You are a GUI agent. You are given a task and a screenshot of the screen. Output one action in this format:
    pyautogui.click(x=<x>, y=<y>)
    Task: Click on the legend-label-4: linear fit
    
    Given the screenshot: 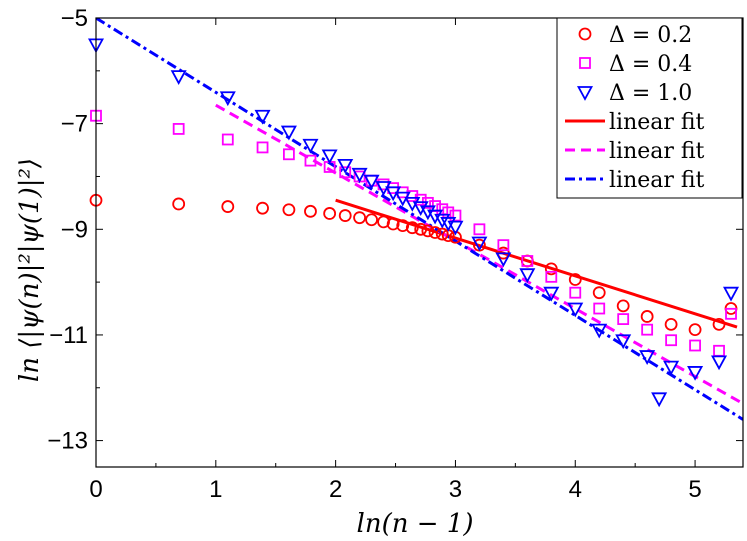 What is the action you would take?
    pyautogui.click(x=657, y=122)
    